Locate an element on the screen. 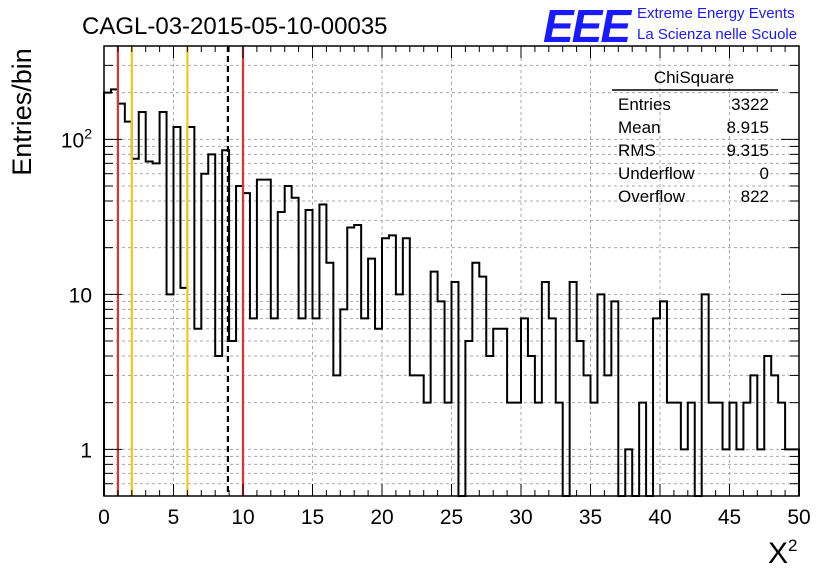  x-tick-label: 0 is located at coordinates (104, 517).